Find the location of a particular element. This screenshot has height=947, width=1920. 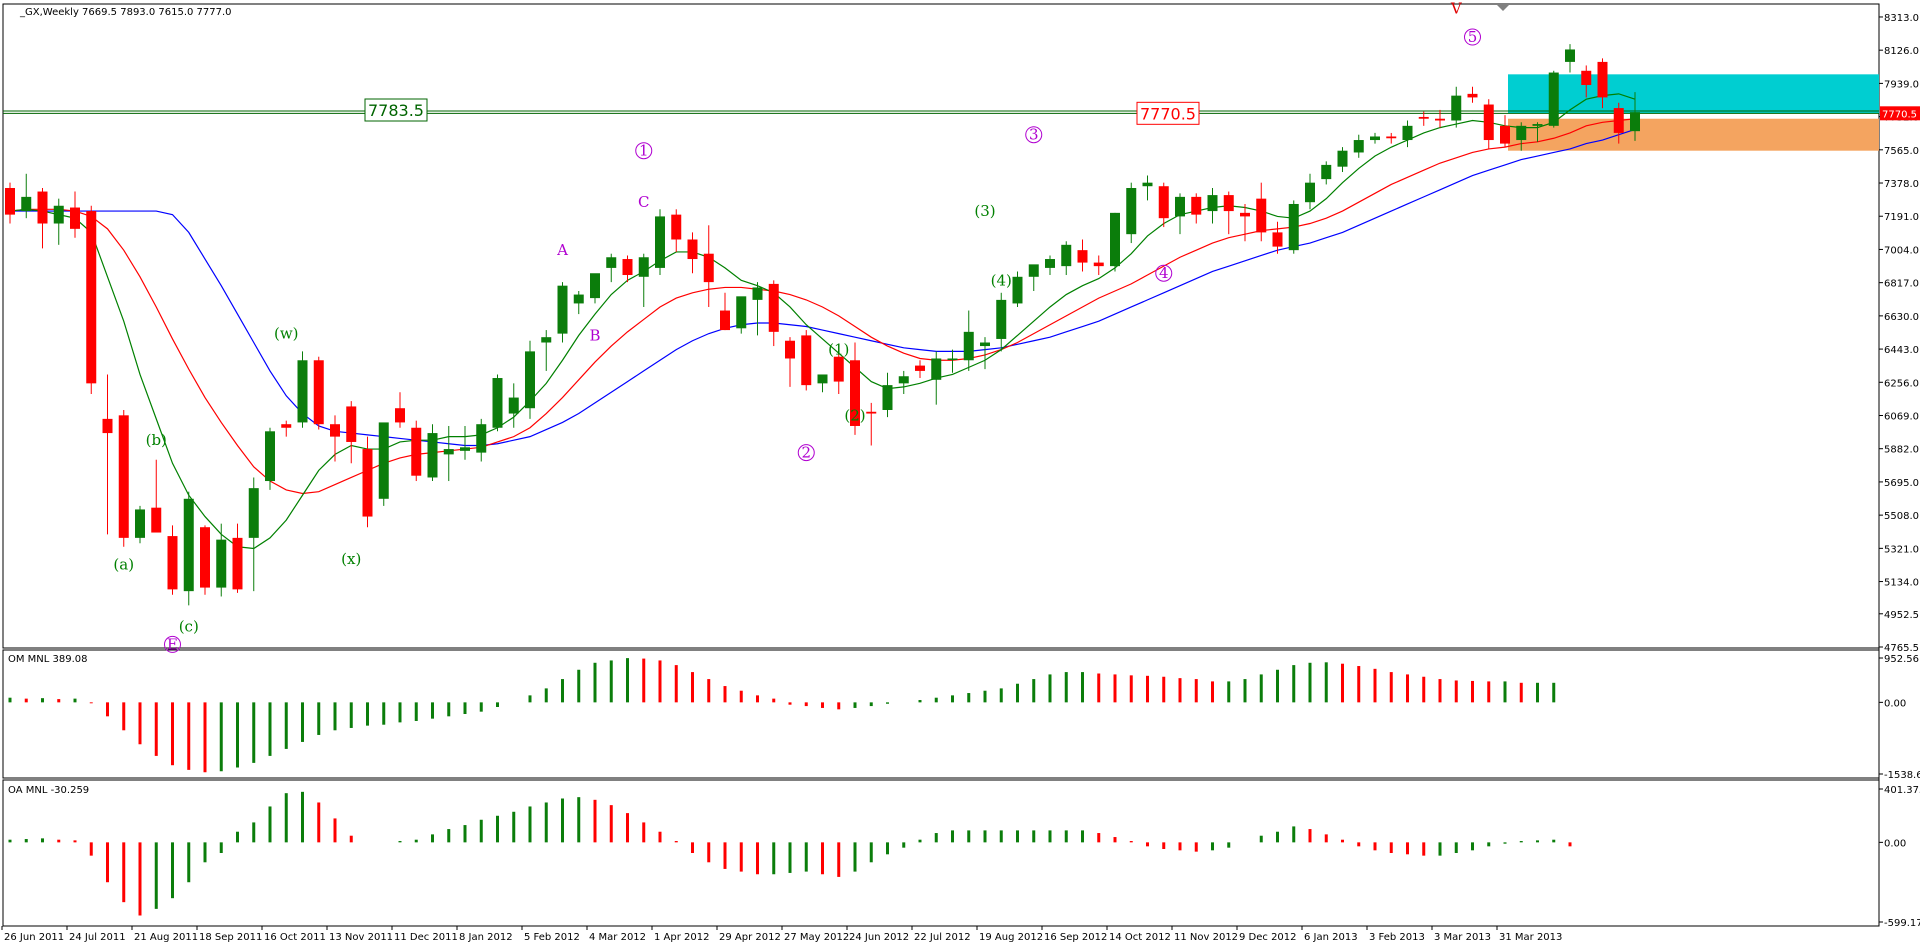

y-tick-label: 6443.0 is located at coordinates (1901, 350).